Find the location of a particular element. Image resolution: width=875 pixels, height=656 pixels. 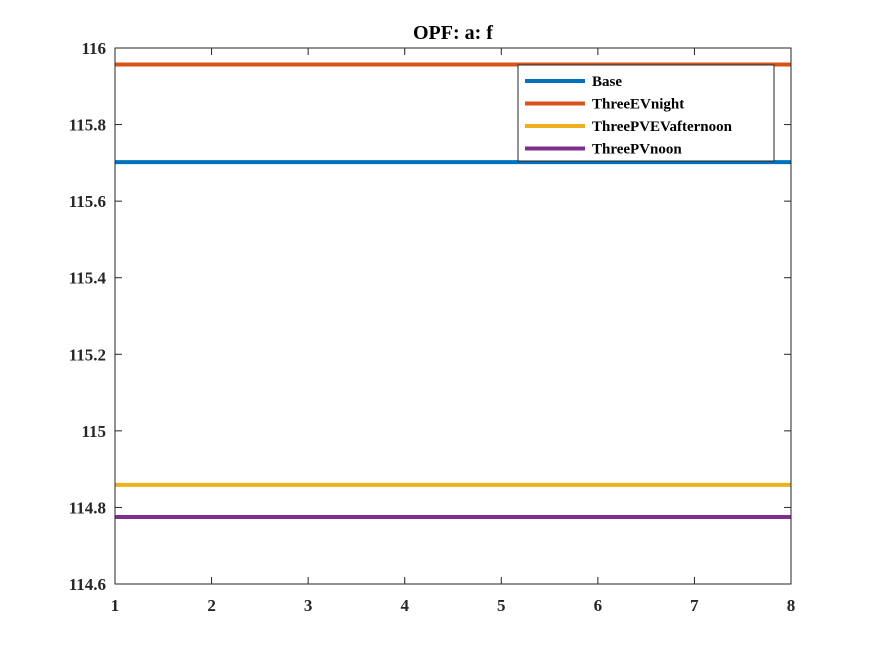

x-tick-label: 5 is located at coordinates (501, 605).